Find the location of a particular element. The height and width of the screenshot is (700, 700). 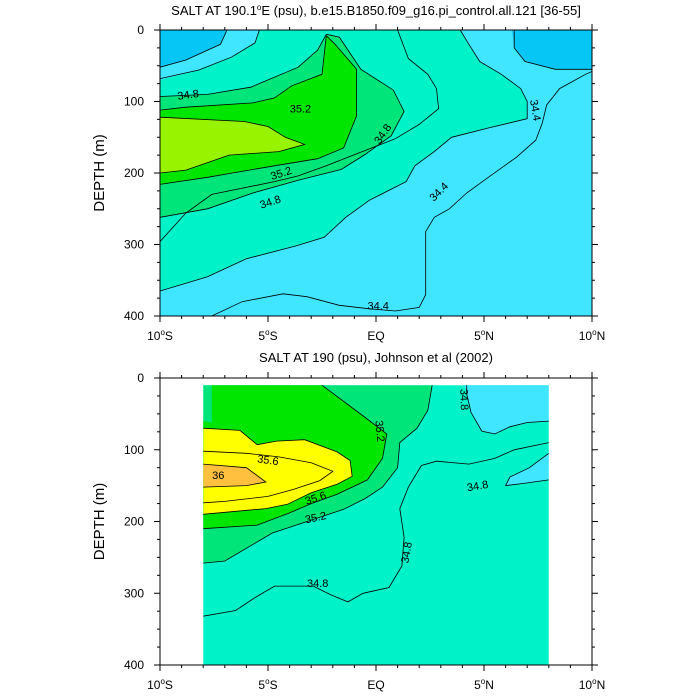

contour-label: 35.6 is located at coordinates (267, 460).